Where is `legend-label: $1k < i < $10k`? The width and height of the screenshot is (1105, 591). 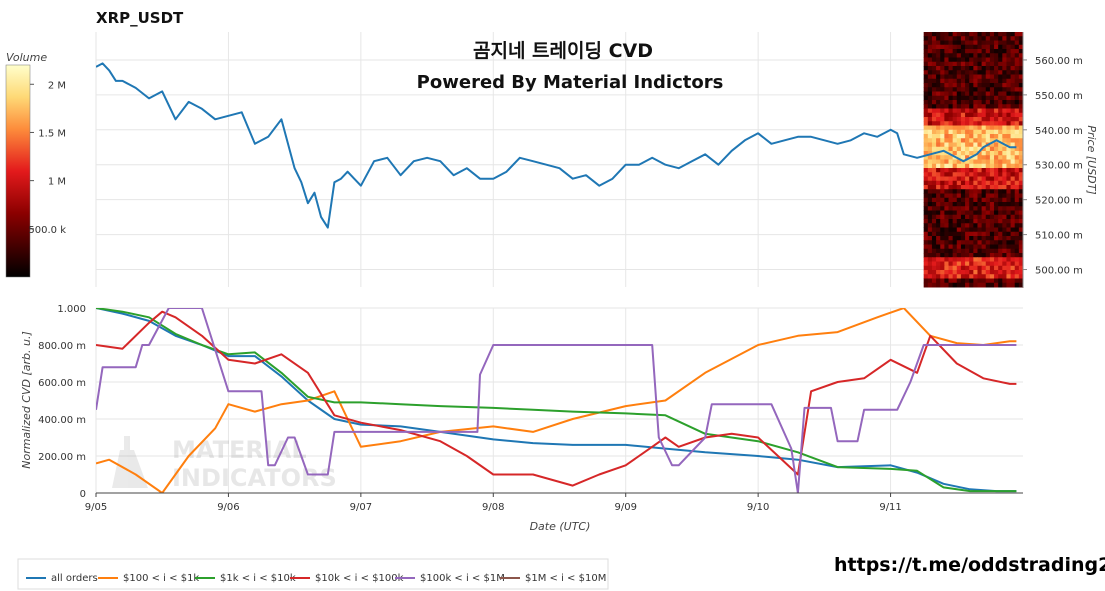 legend-label: $1k < i < $10k is located at coordinates (258, 578).